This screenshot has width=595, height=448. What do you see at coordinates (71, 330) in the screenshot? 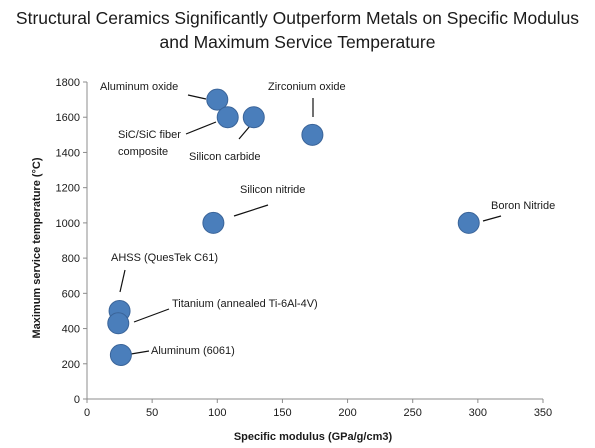
I see `y-tick-label: 400` at bounding box center [71, 330].